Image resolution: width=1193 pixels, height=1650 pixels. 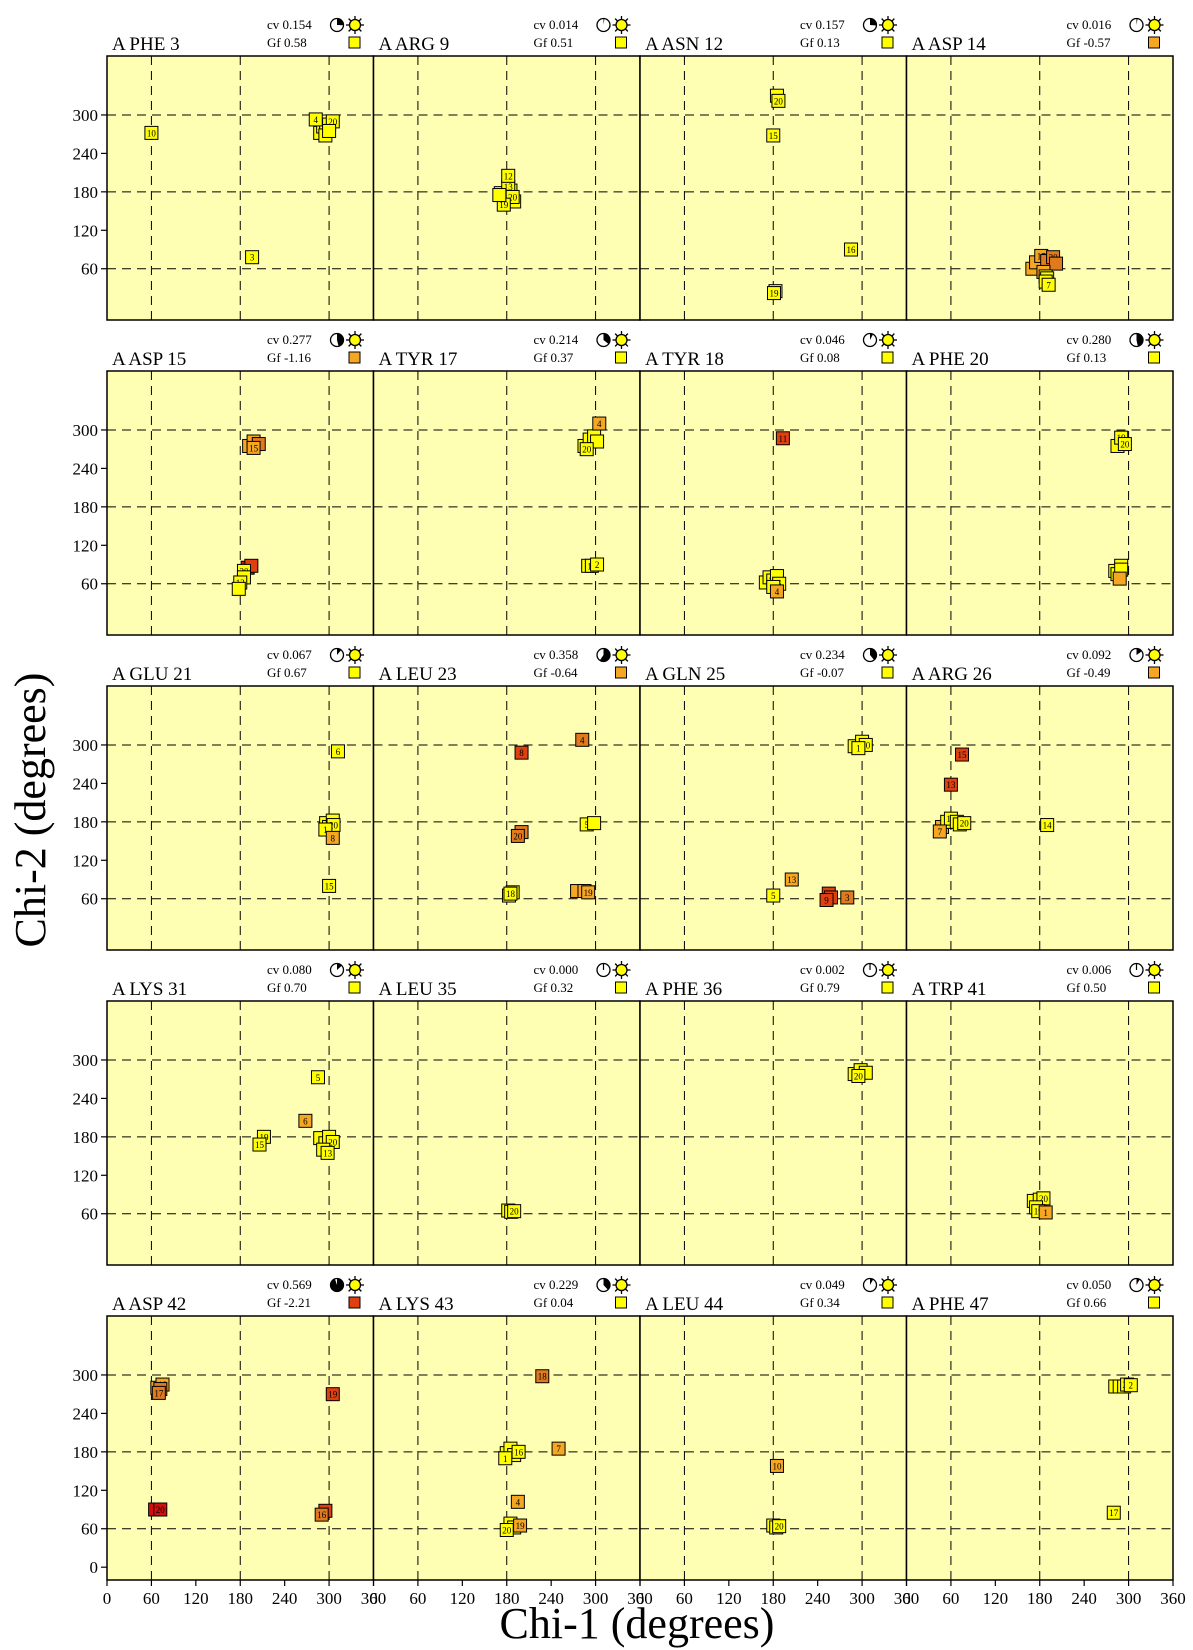 What do you see at coordinates (1087, 357) in the screenshot?
I see `gf-label: Gf 0.13` at bounding box center [1087, 357].